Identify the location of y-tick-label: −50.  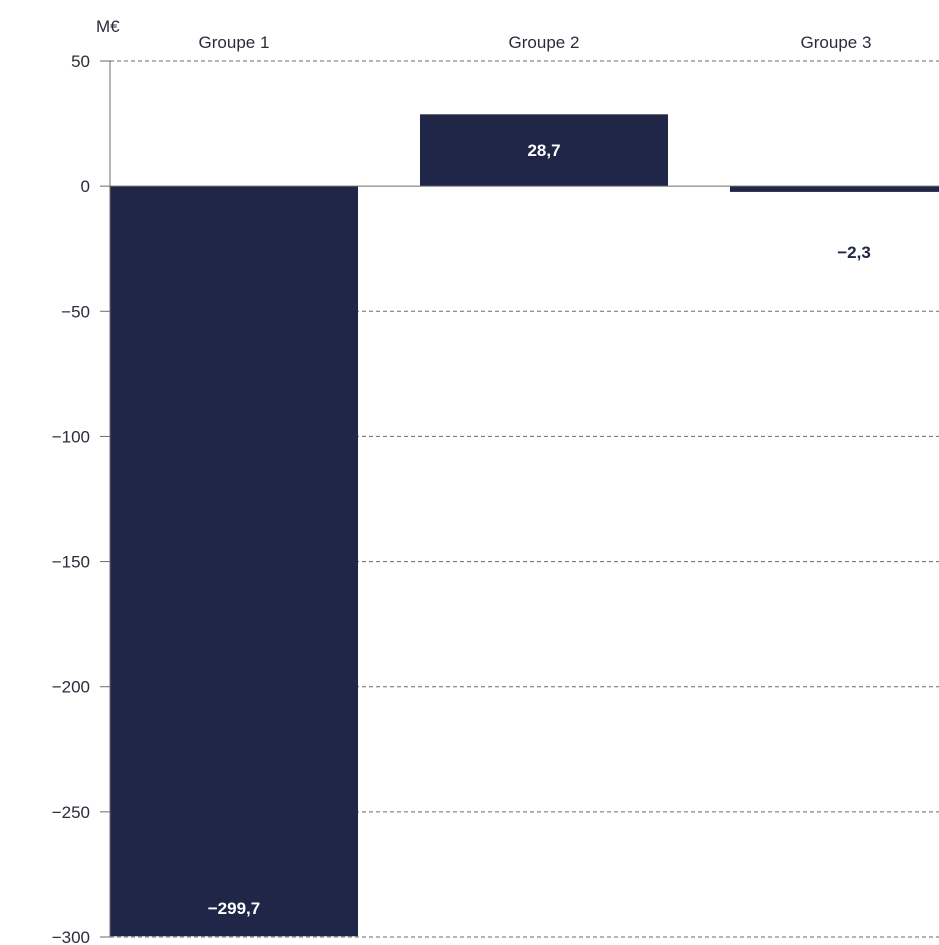
(75, 311).